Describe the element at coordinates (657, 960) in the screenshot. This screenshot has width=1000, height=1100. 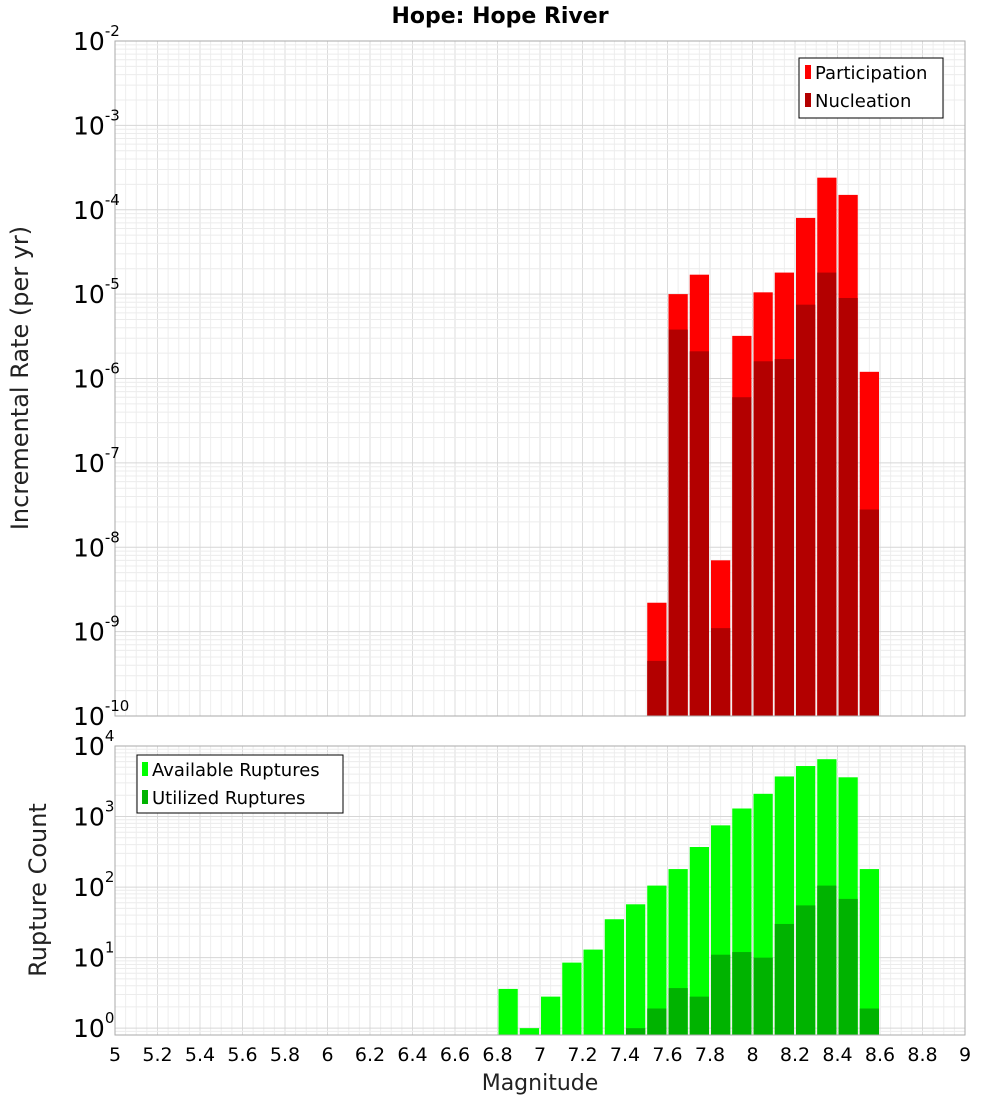
I see `bar-available-ruptures-7.55` at that location.